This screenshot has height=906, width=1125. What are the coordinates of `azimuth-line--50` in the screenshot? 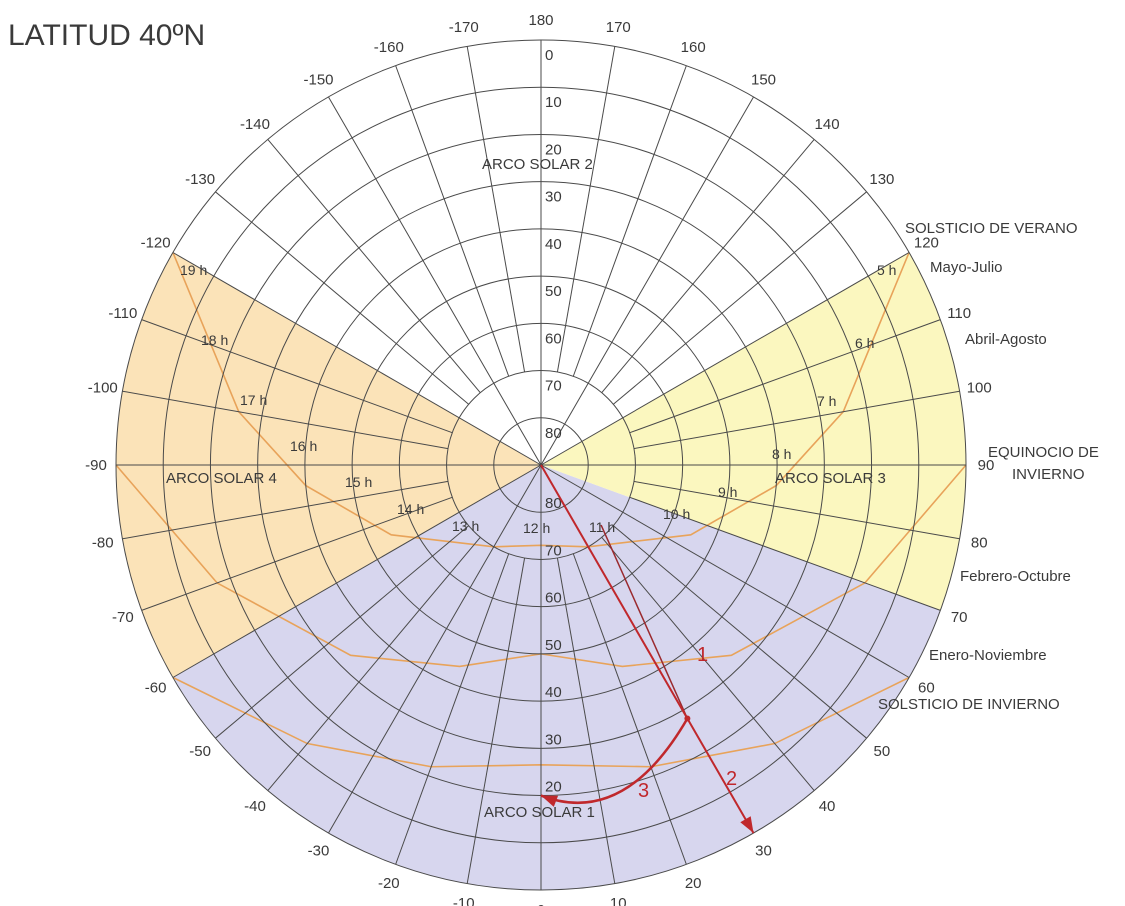 It's located at (342, 632).